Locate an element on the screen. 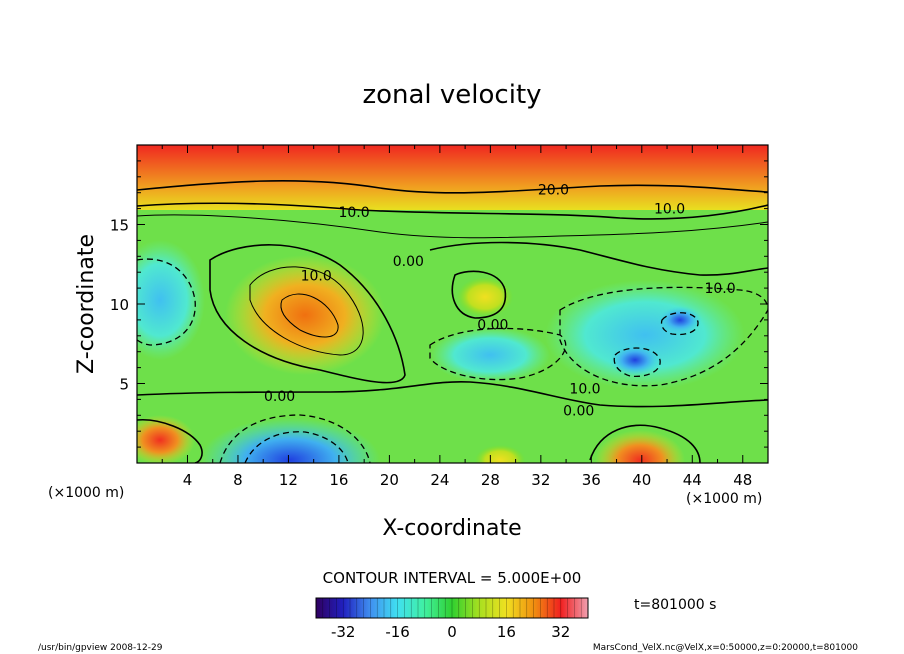  x-tick-label: 20 is located at coordinates (389, 480).